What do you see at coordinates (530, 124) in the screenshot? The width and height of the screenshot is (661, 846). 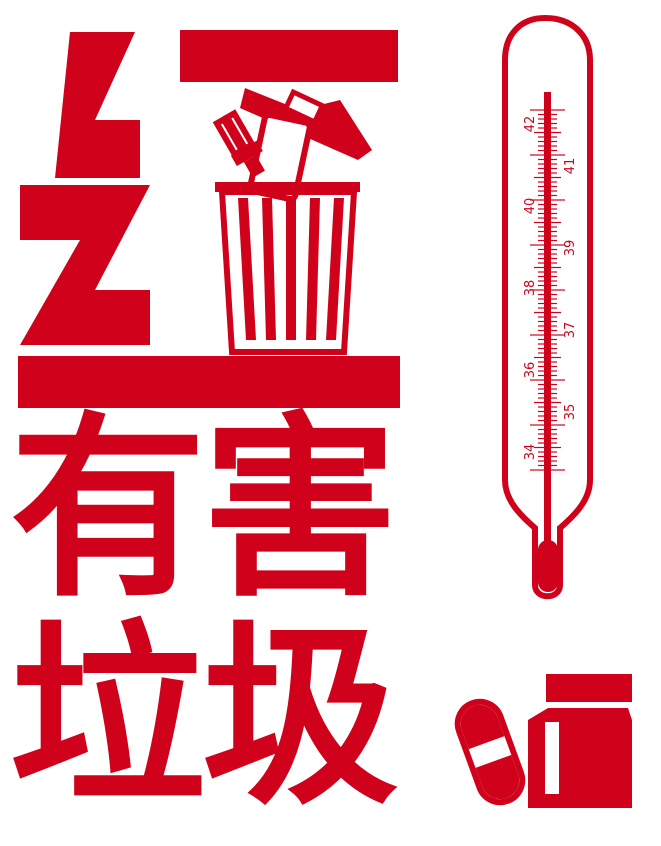 I see `thermometer-scale-label: 42` at bounding box center [530, 124].